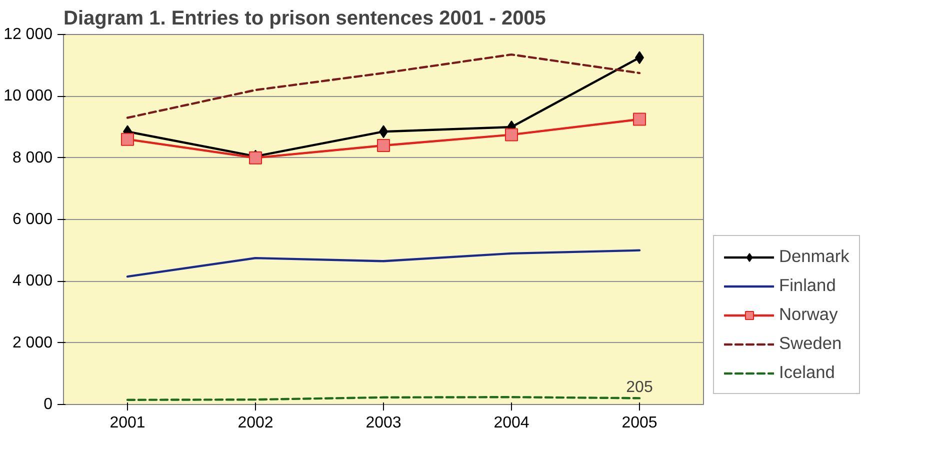 The height and width of the screenshot is (476, 929). Describe the element at coordinates (639, 387) in the screenshot. I see `data-label: 205` at that location.